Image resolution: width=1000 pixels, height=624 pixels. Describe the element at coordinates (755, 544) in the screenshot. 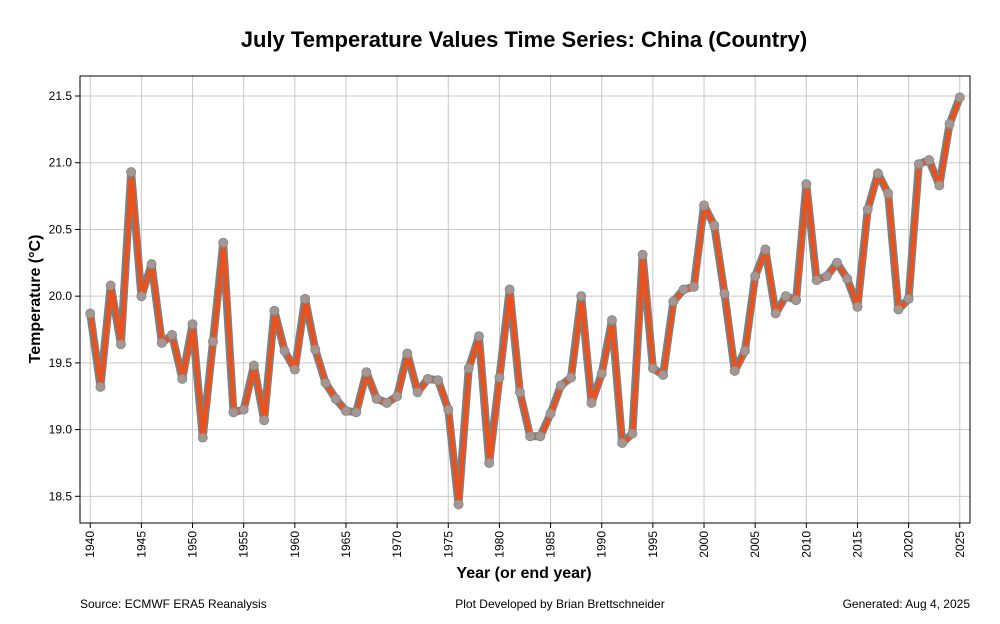

I see `x-tick-label: 2005` at that location.